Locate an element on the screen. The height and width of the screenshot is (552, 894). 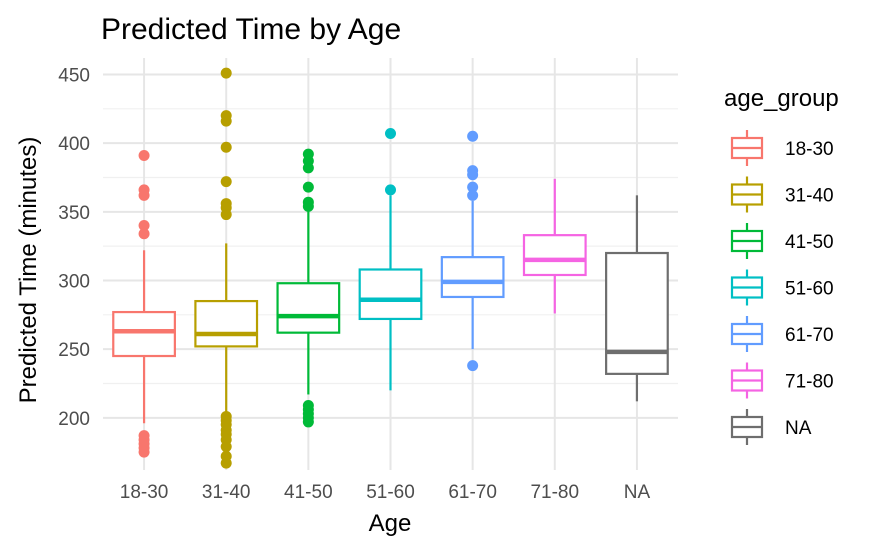
legend-item-31-40: 31-40 is located at coordinates (782, 194).